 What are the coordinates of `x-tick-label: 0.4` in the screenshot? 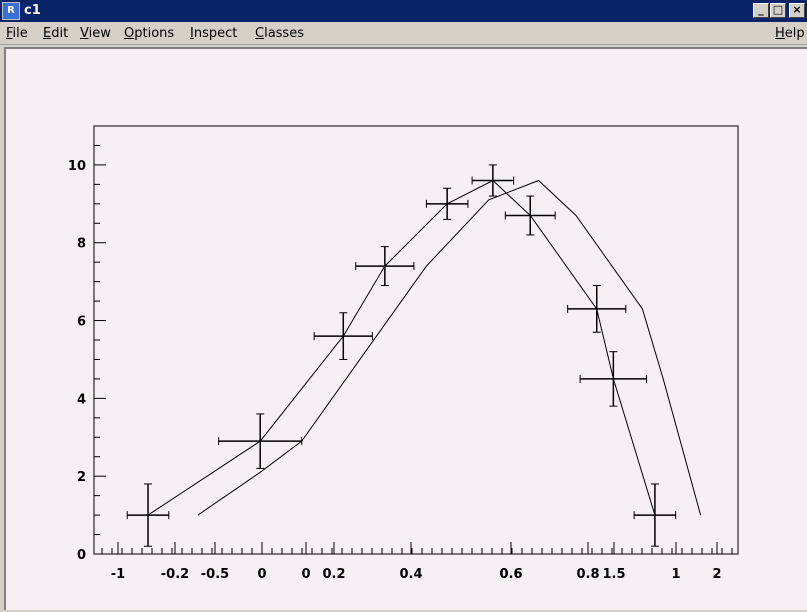 It's located at (410, 574).